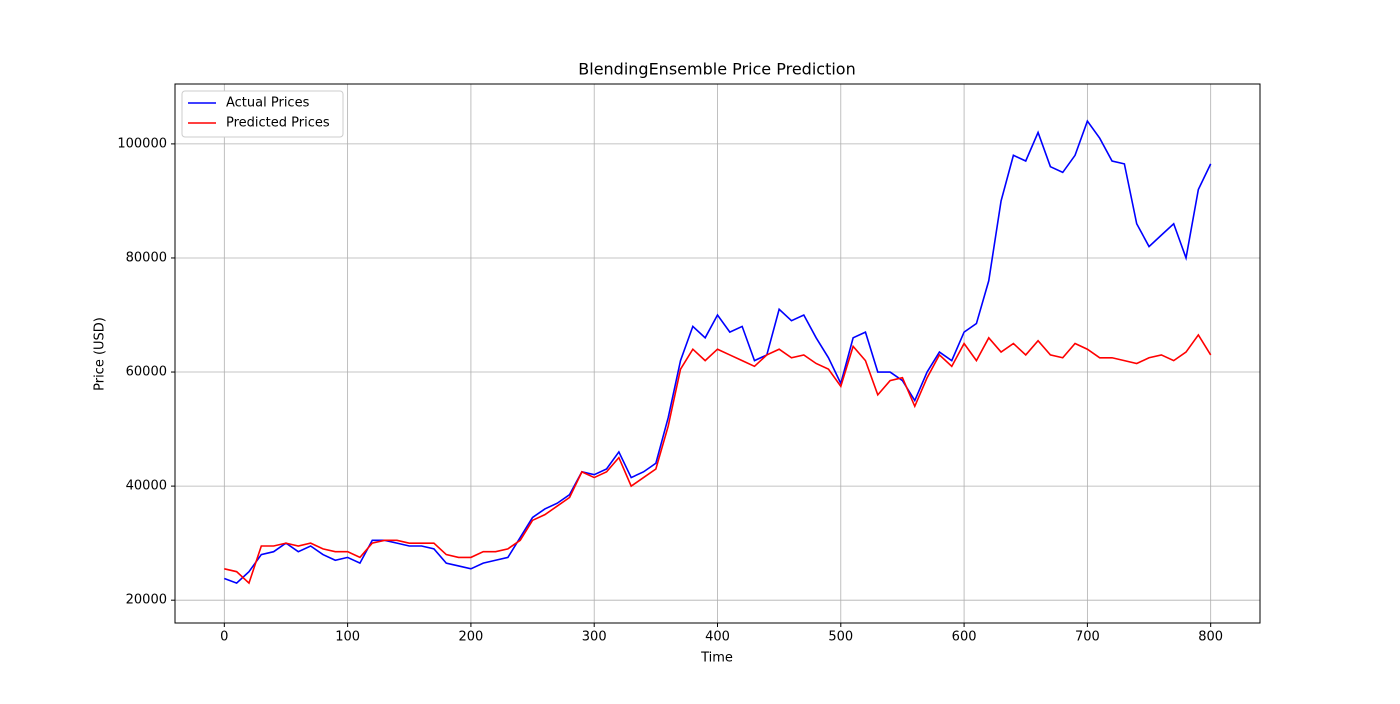 This screenshot has height=704, width=1400. What do you see at coordinates (268, 103) in the screenshot?
I see `legend-label: Actual Prices` at bounding box center [268, 103].